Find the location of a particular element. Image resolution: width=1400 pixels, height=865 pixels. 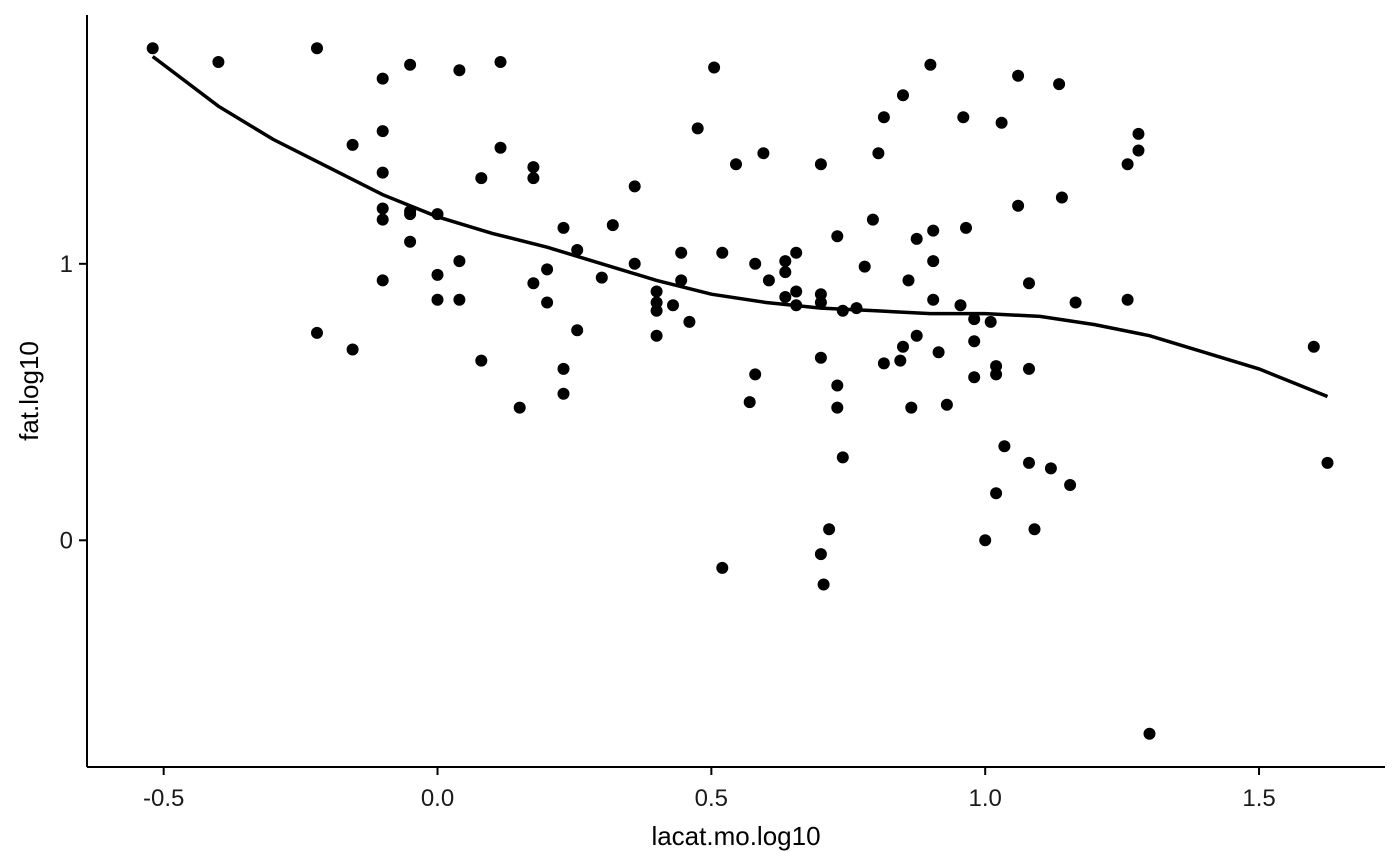

y-axis-title: fat.log10 is located at coordinates (29, 391).